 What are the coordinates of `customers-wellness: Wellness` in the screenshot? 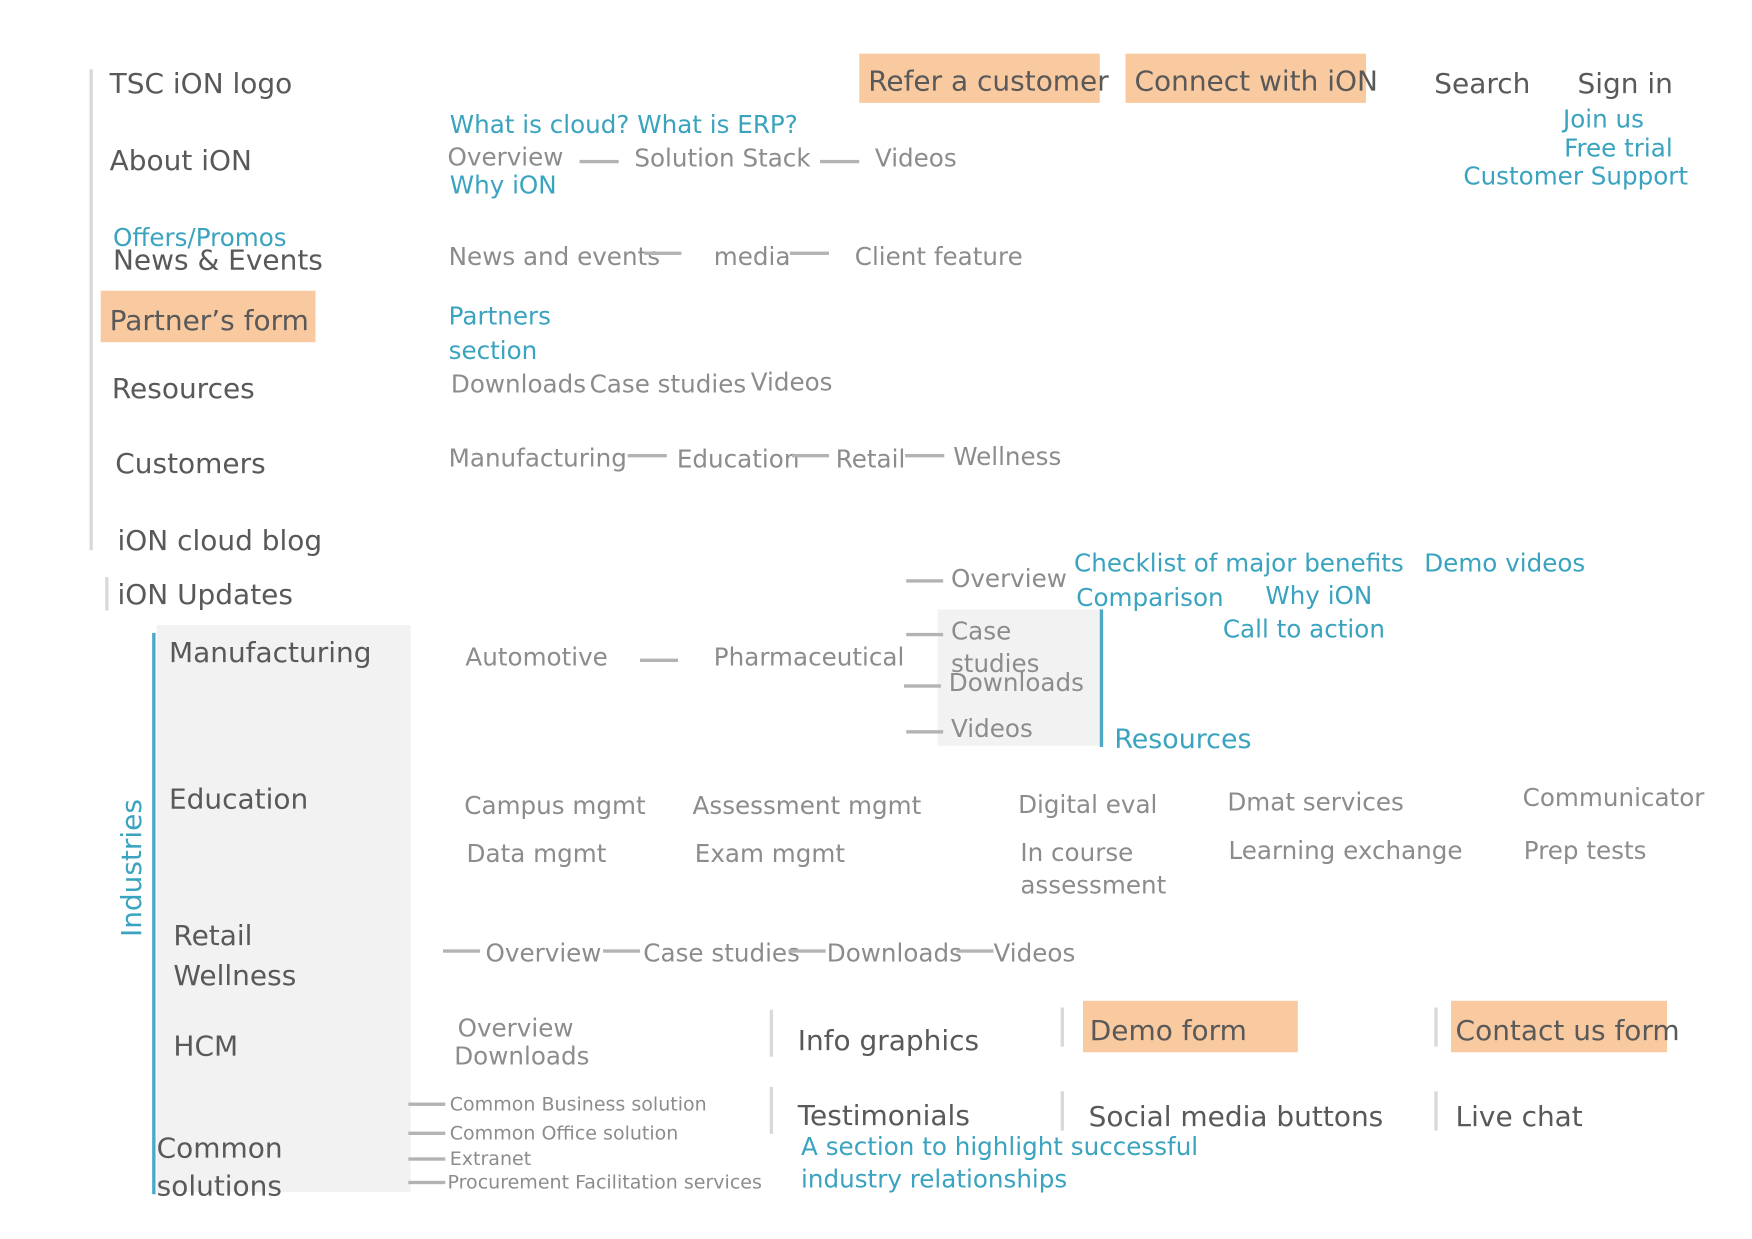 It's located at (1007, 457).